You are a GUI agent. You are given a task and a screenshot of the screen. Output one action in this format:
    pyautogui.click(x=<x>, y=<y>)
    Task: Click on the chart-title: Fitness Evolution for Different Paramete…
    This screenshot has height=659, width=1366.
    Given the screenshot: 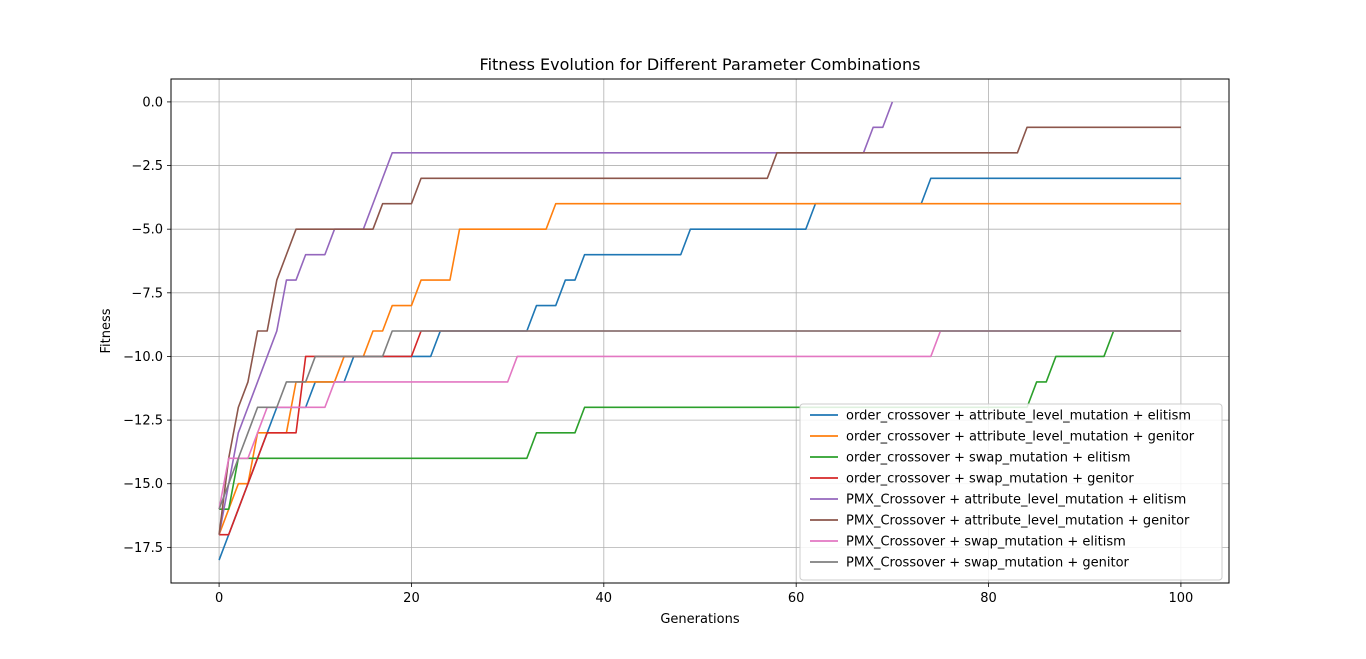 What is the action you would take?
    pyautogui.click(x=700, y=64)
    